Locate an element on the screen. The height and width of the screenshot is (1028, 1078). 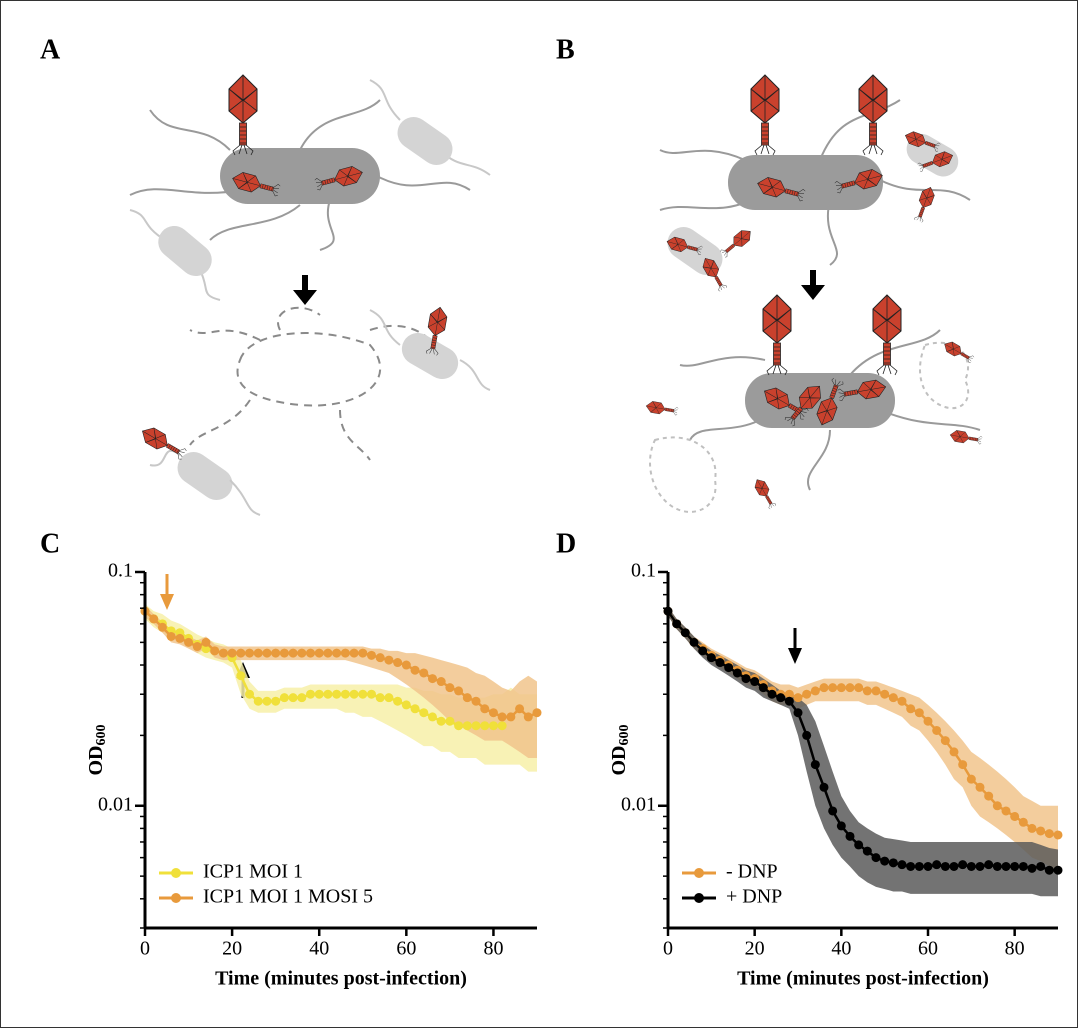
panel-label: D is located at coordinates (566, 543).